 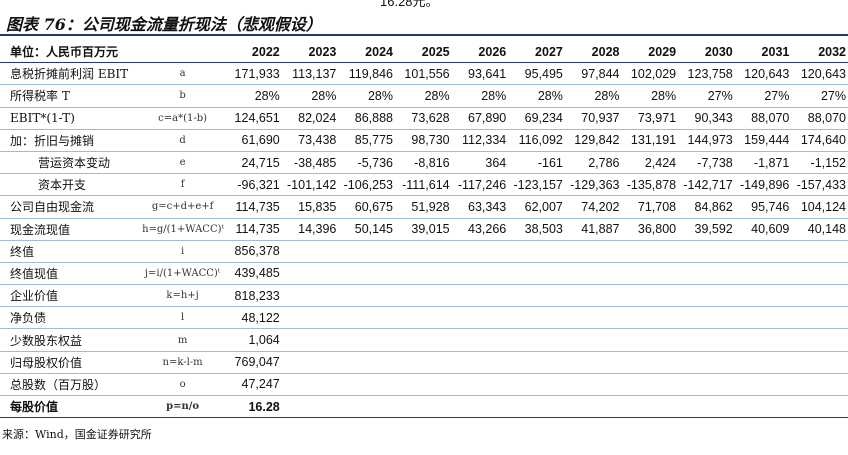 I want to click on value-cell: 86,888, so click(x=366, y=118).